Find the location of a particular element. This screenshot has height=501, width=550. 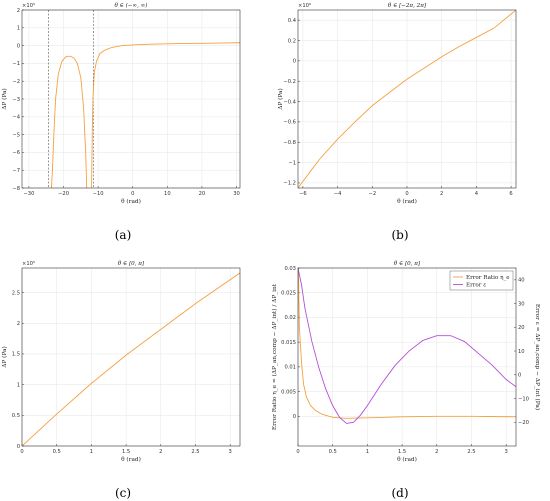

y-tick-label: −0.8 is located at coordinates (289, 143).